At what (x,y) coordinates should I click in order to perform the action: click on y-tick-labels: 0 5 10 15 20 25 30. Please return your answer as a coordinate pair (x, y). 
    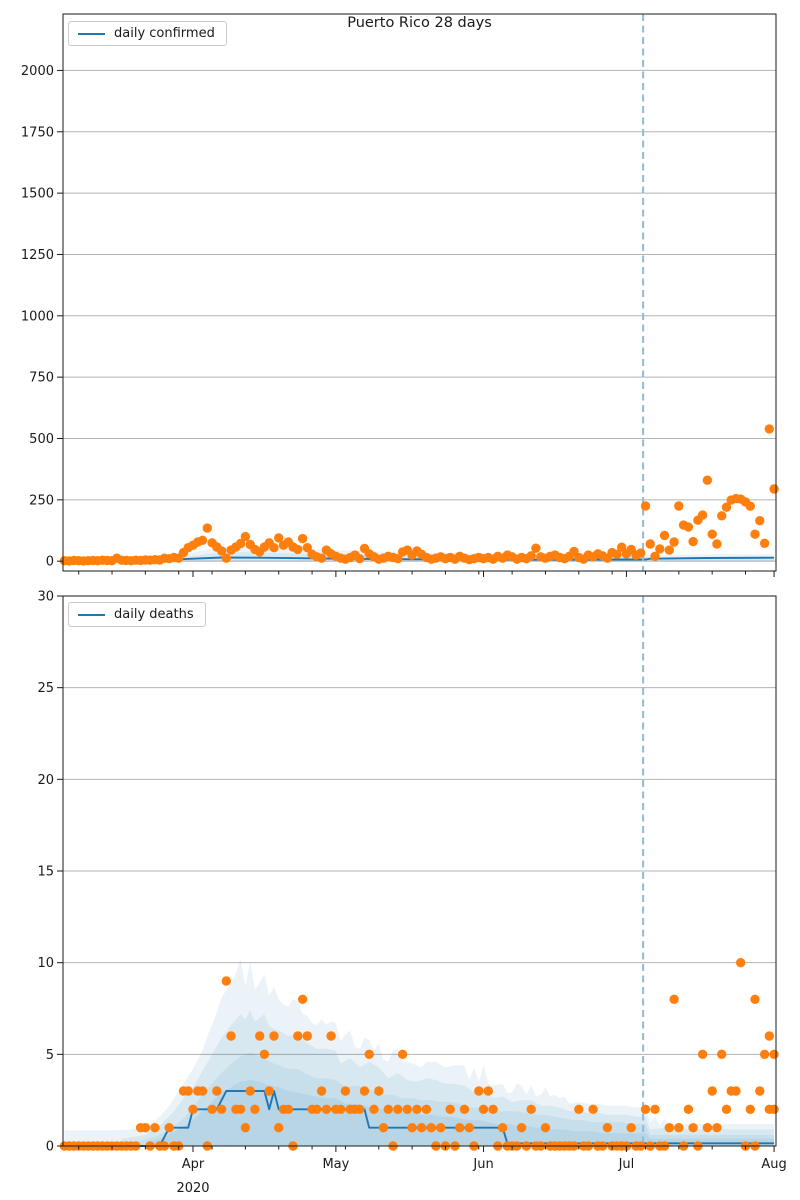
    Looking at the image, I should click on (50, 872).